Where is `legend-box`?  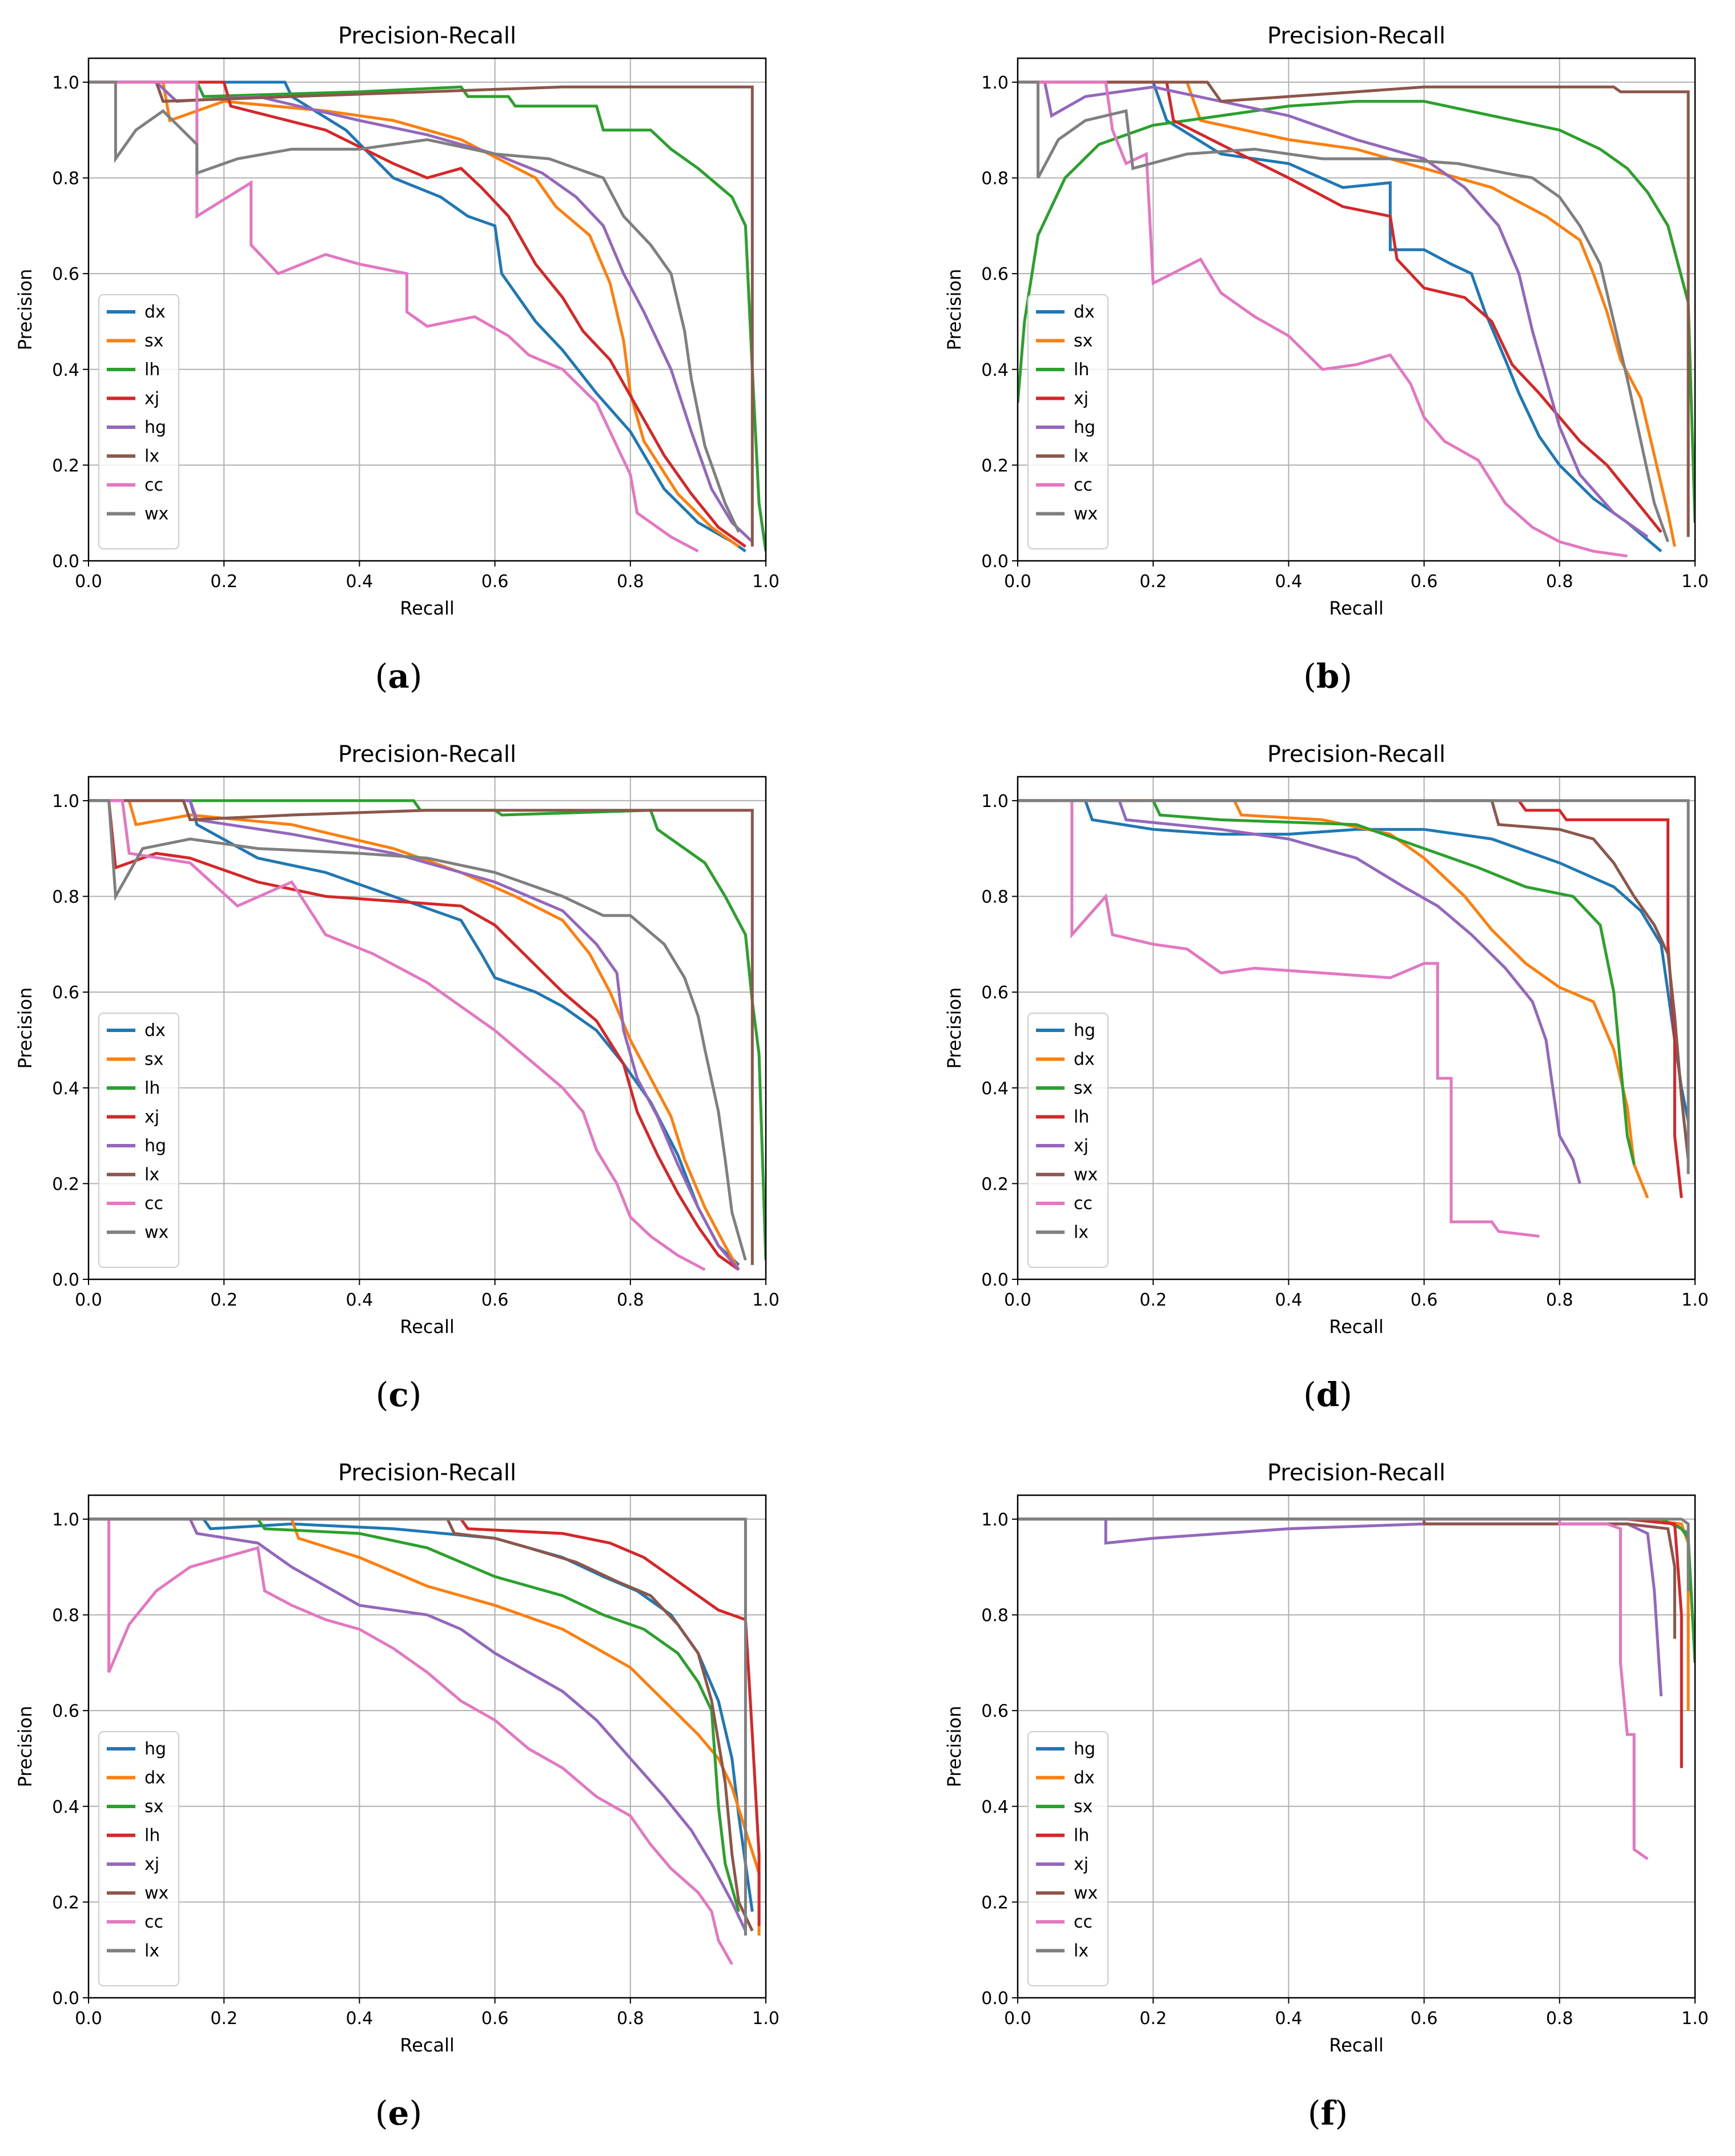 legend-box is located at coordinates (1068, 1140).